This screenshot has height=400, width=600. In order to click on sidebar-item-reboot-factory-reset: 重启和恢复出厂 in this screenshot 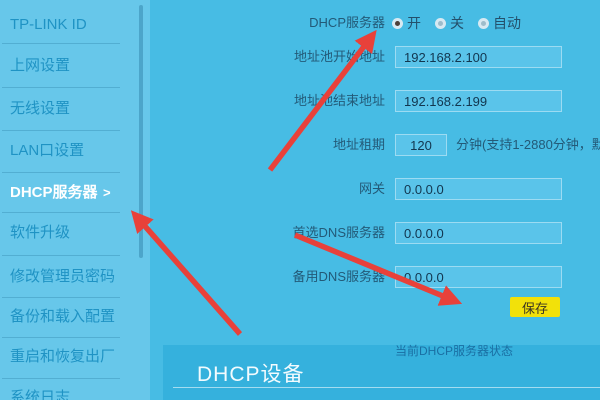, I will do `click(63, 356)`.